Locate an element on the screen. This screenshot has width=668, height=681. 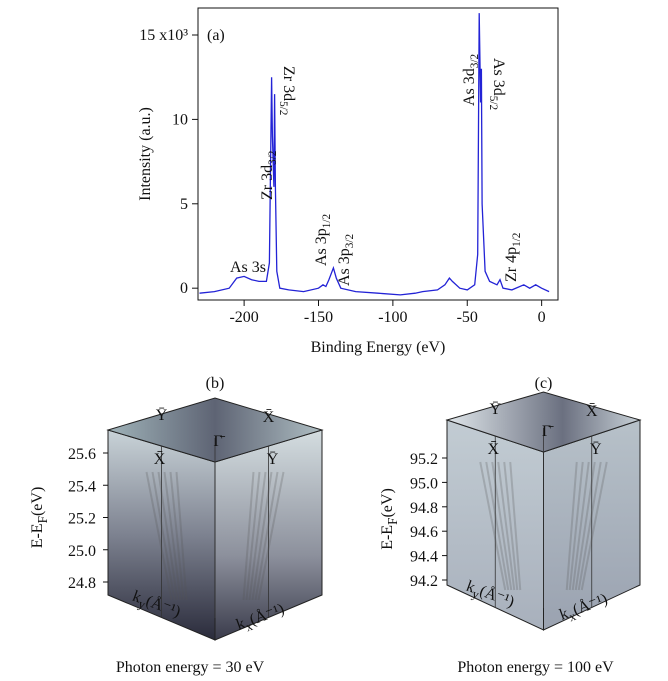
y-tick-label: 94.2 is located at coordinates (424, 581).